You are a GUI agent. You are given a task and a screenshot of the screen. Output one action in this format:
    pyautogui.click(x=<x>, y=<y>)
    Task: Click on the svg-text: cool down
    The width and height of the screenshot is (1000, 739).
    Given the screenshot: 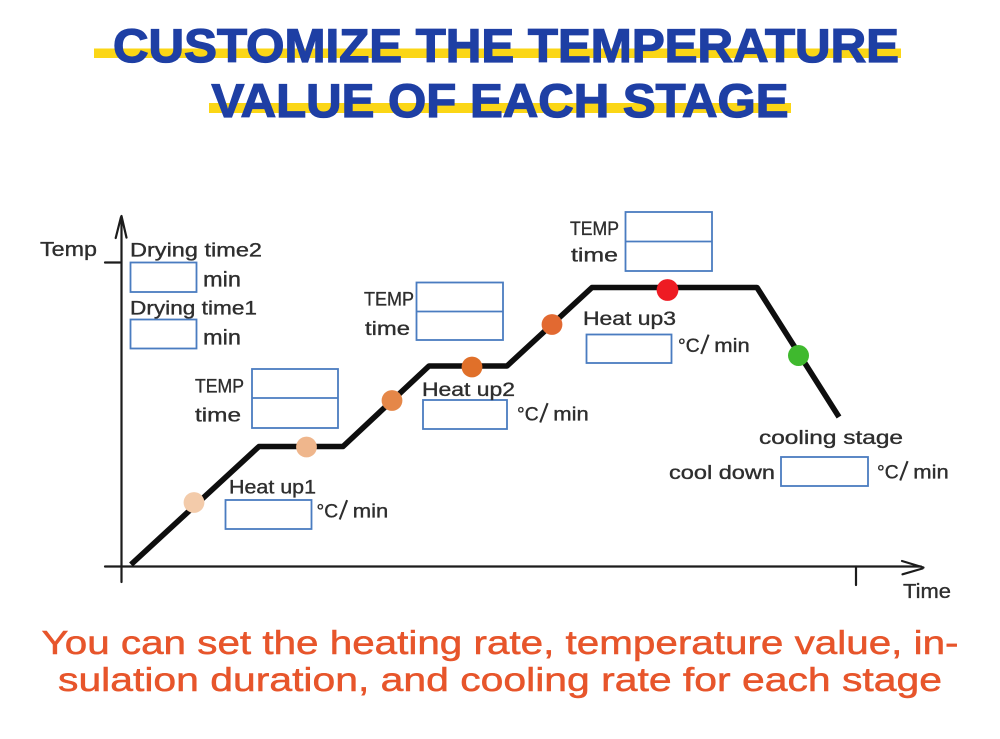 What is the action you would take?
    pyautogui.click(x=722, y=473)
    